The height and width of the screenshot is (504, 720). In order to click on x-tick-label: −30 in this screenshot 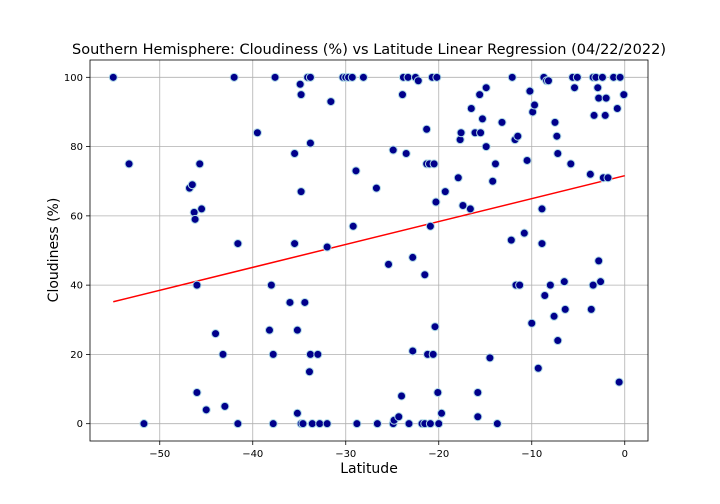, I will do `click(345, 454)`.